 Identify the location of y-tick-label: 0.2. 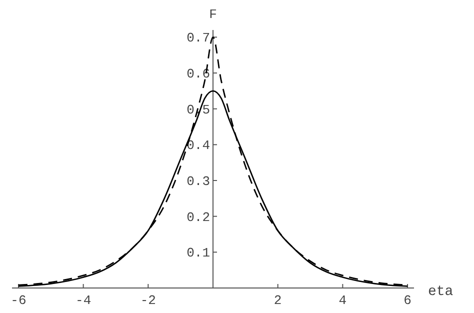
(198, 217).